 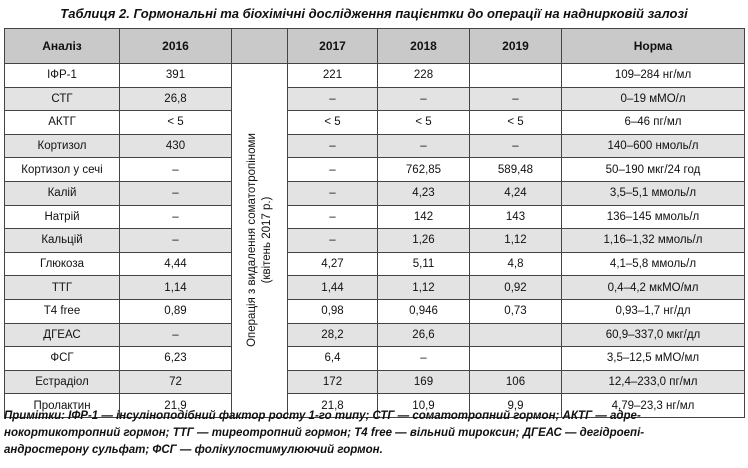 I want to click on norm-range: 4,79–23,3 нг/мл, so click(x=653, y=405).